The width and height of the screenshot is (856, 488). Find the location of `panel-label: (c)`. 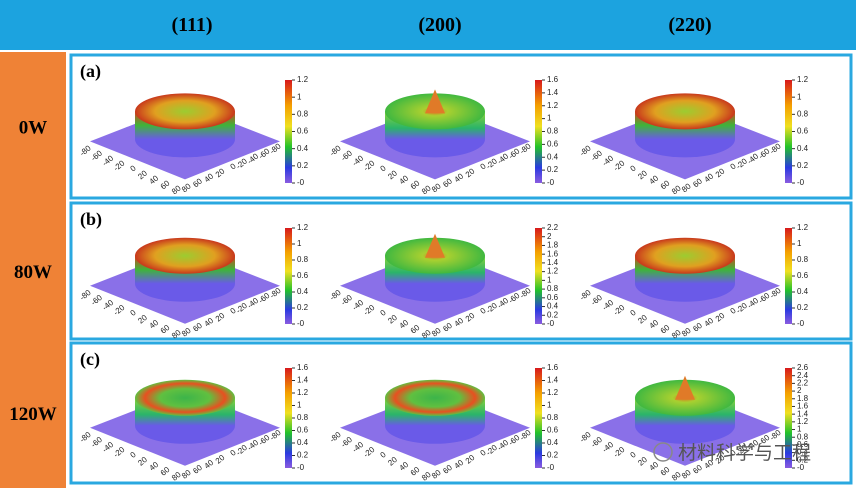

panel-label: (c) is located at coordinates (90, 359).